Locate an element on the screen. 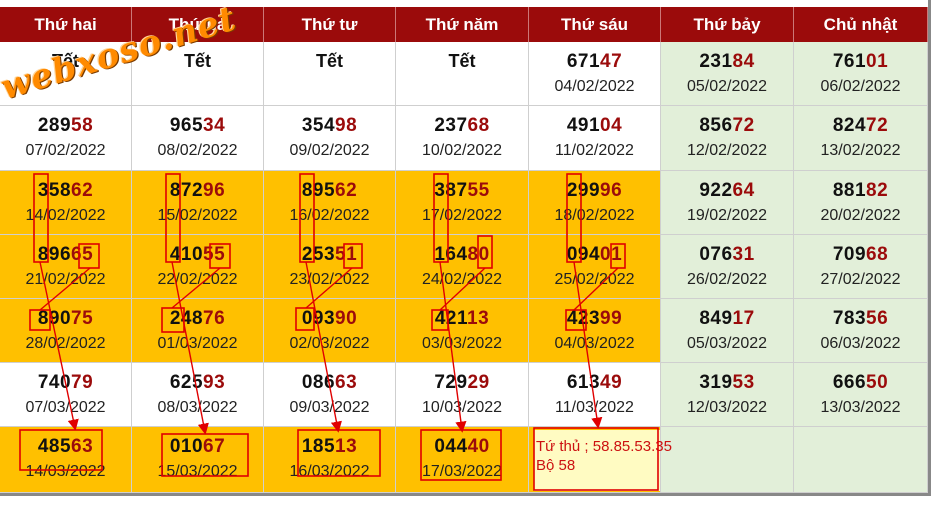  result-number-tail: 90 is located at coordinates (346, 318).